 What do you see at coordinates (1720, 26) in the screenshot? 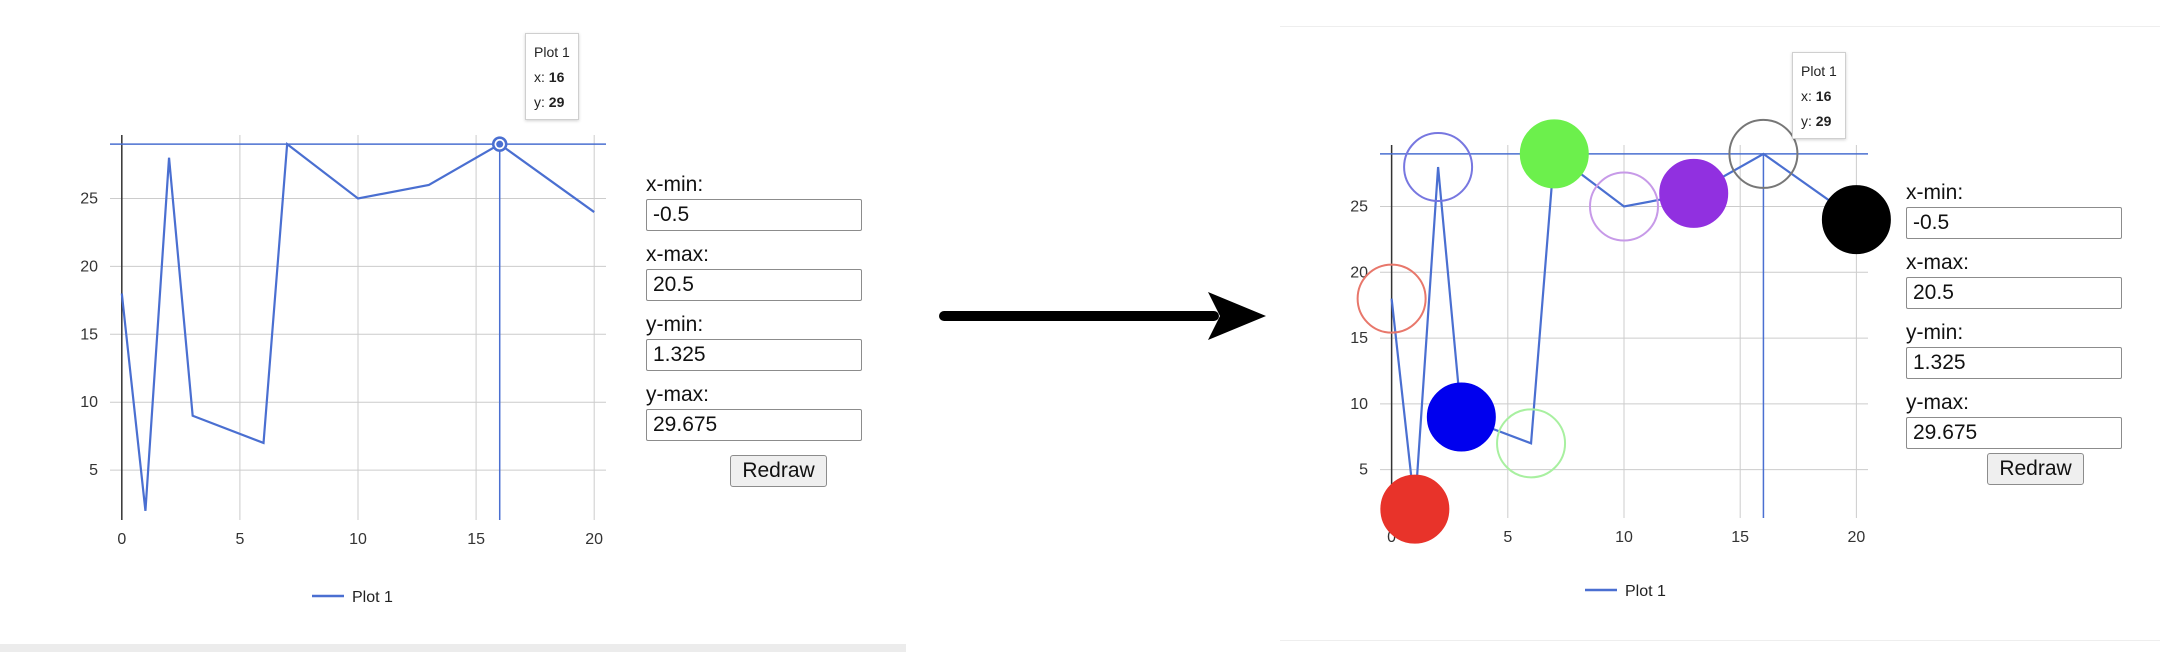
I see `right-panel-top-divider` at bounding box center [1720, 26].